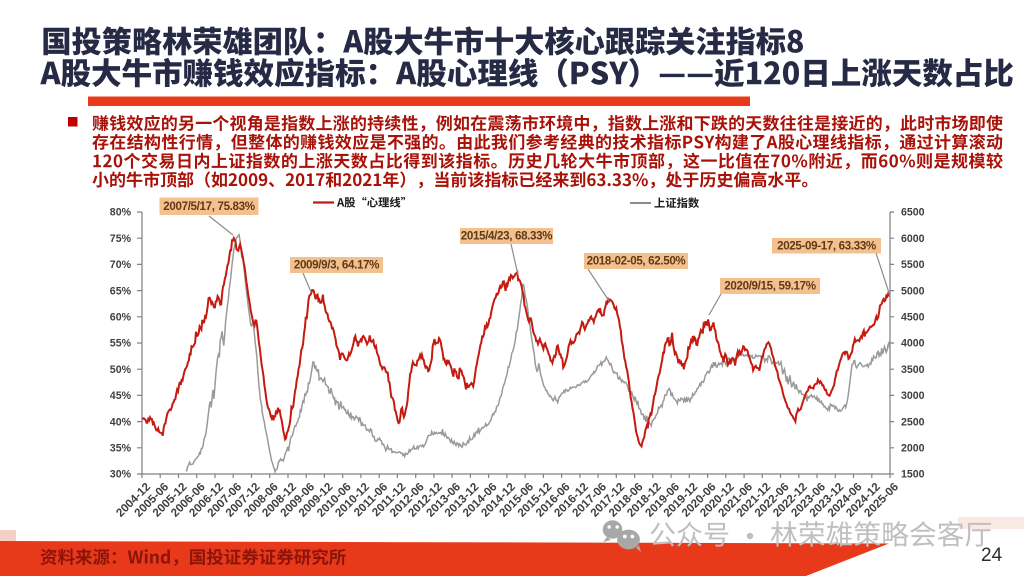 The height and width of the screenshot is (576, 1024). Describe the element at coordinates (769, 286) in the screenshot. I see `svg-text: 2020/9/15, 59.17%` at that location.